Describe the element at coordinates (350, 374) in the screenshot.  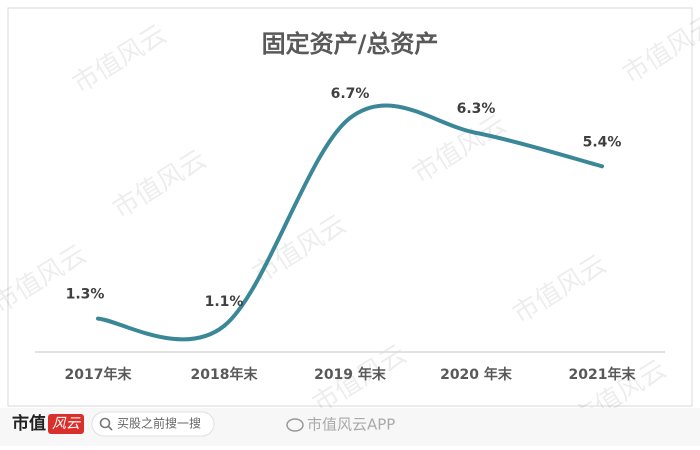
I see `x-tick-label: 2019 年末` at that location.